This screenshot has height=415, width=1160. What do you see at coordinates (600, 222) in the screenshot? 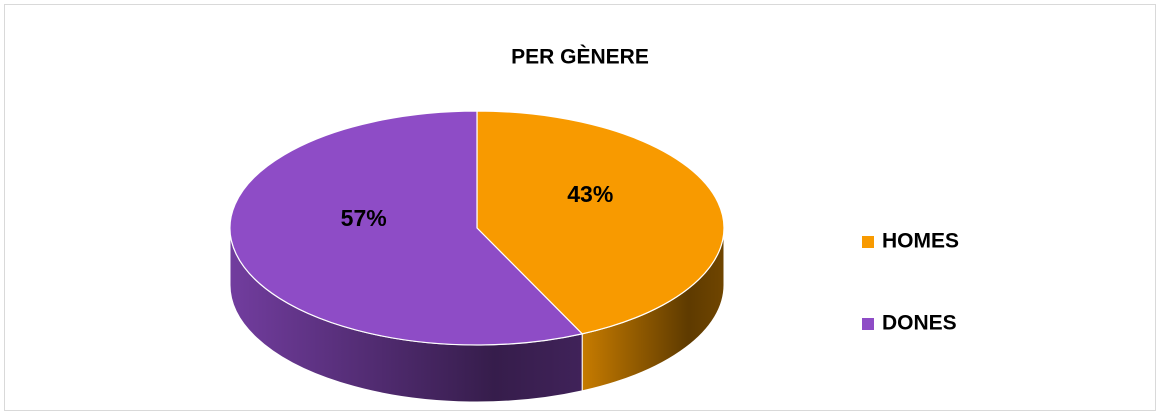
I see `slice` at bounding box center [600, 222].